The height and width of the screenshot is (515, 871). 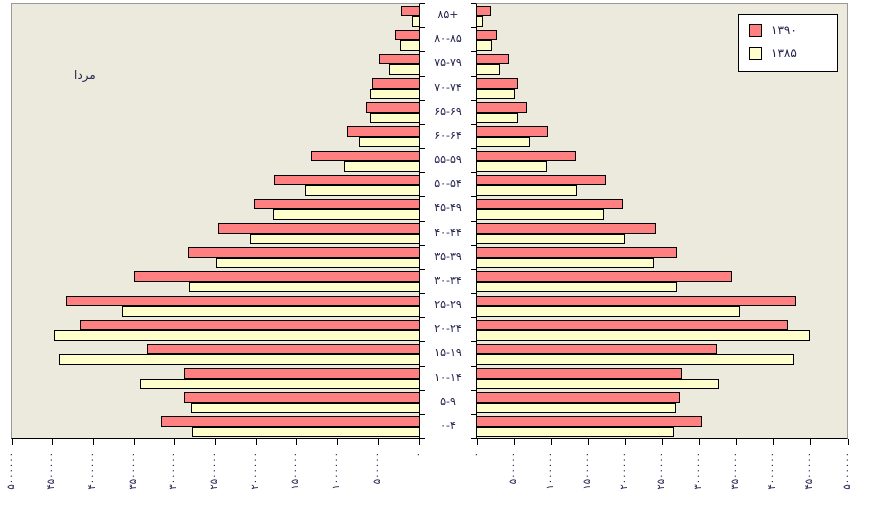 What do you see at coordinates (497, 118) in the screenshot?
I see `female-bar-۱۳۸۵-۶۵-۶۹` at bounding box center [497, 118].